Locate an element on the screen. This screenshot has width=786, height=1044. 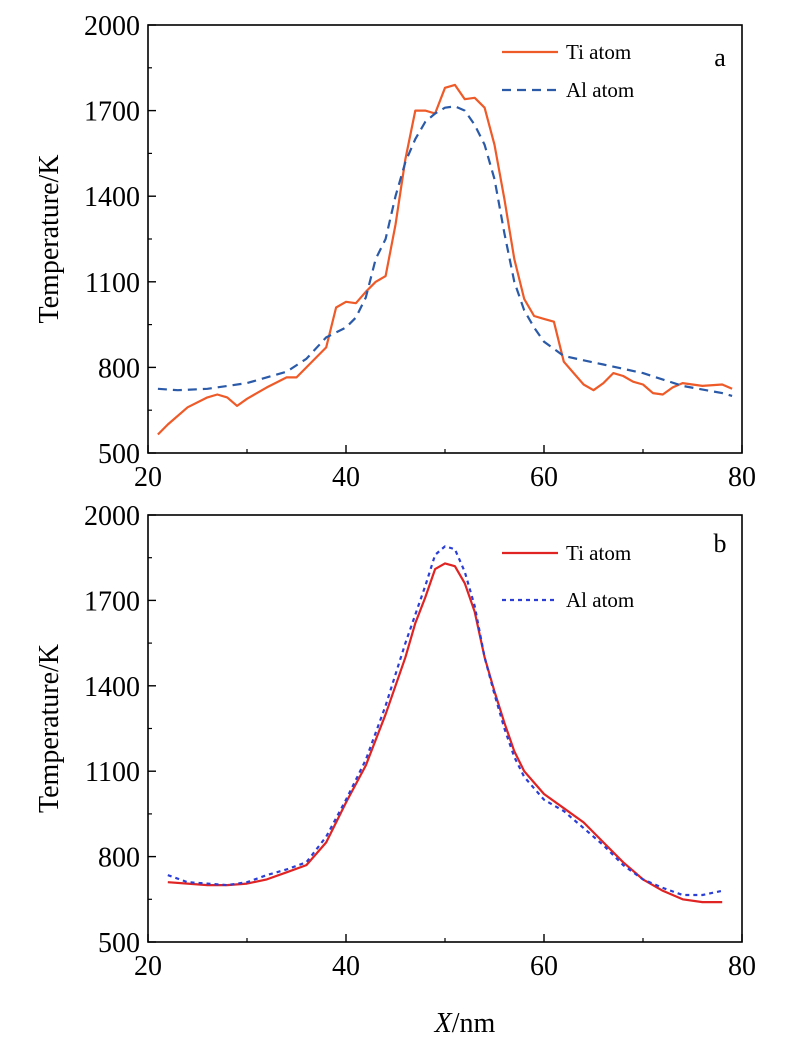
x-axis-title-rest: /nm is located at coordinates (474, 1023).